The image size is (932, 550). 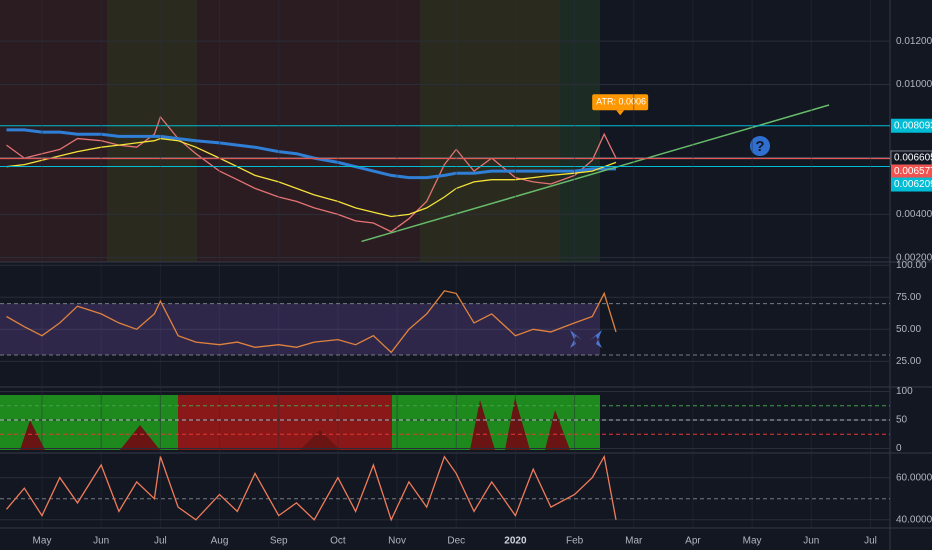 I want to click on level-label: 0.006577, so click(x=913, y=171).